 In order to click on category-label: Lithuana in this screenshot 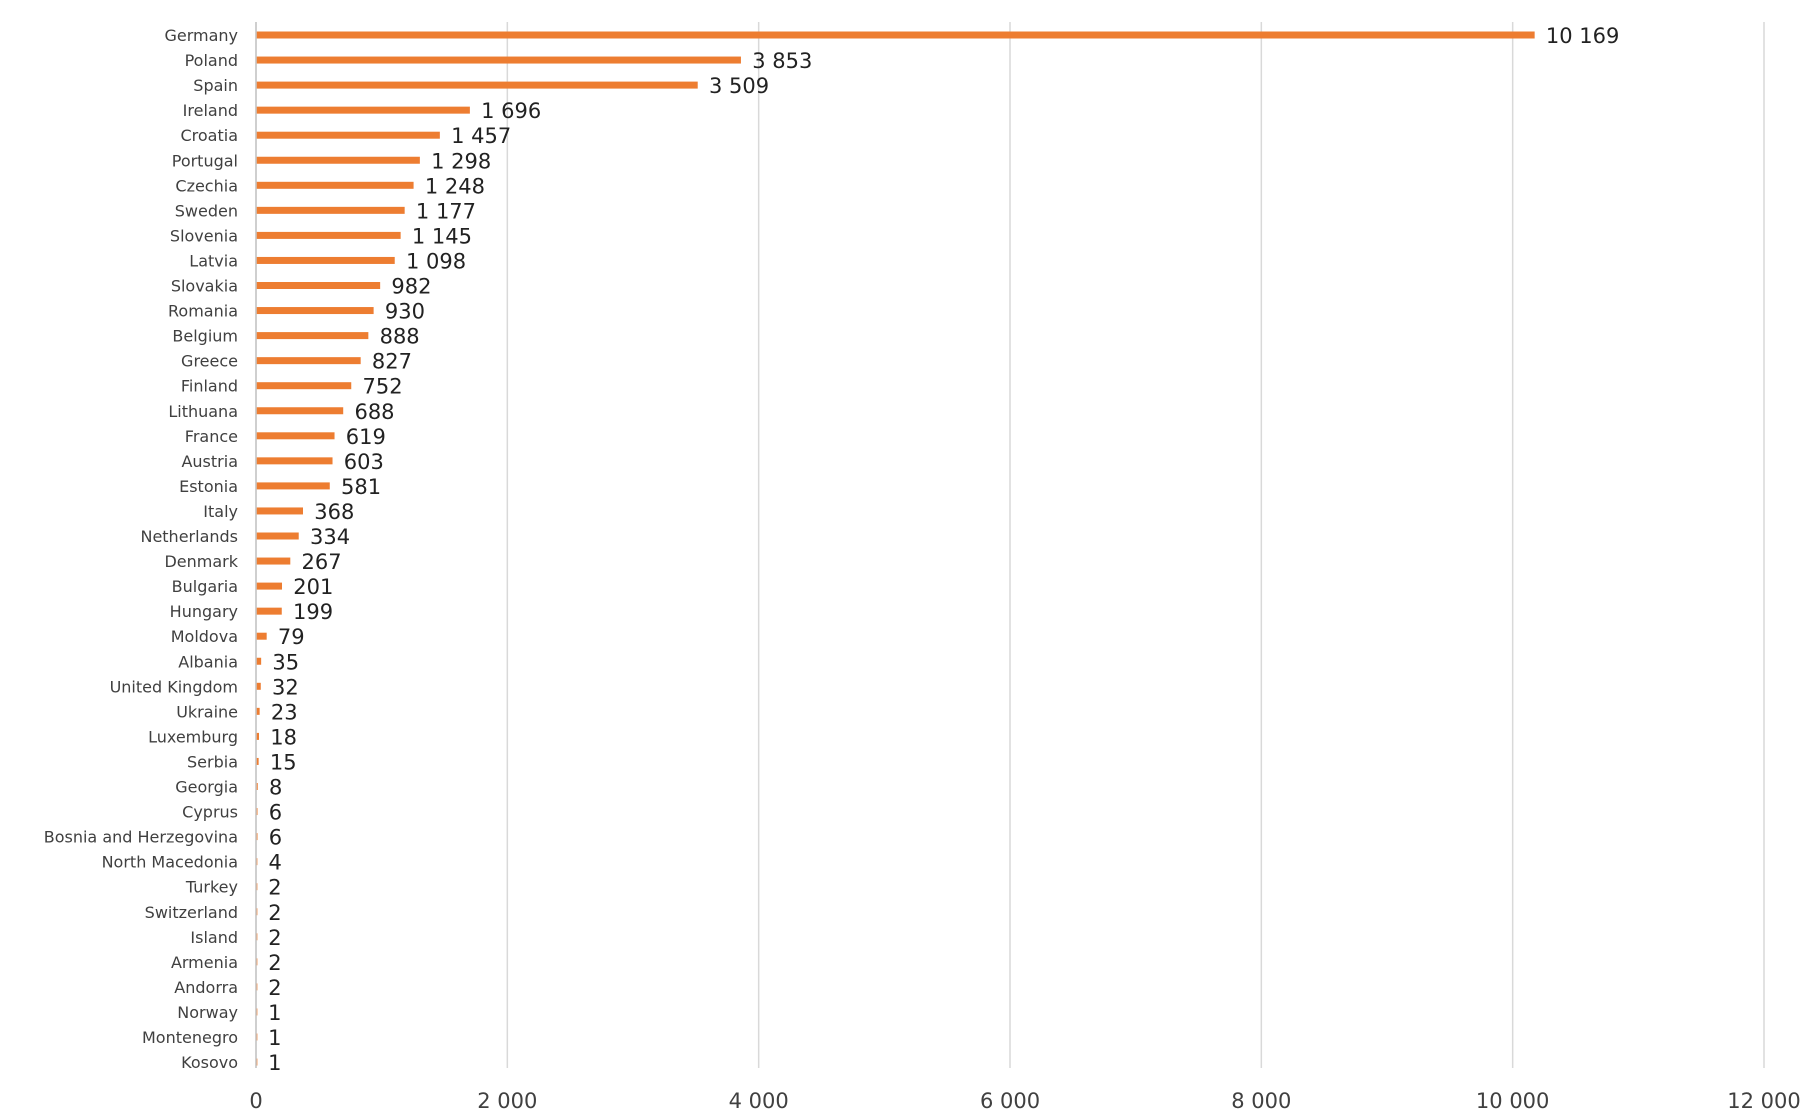, I will do `click(203, 411)`.